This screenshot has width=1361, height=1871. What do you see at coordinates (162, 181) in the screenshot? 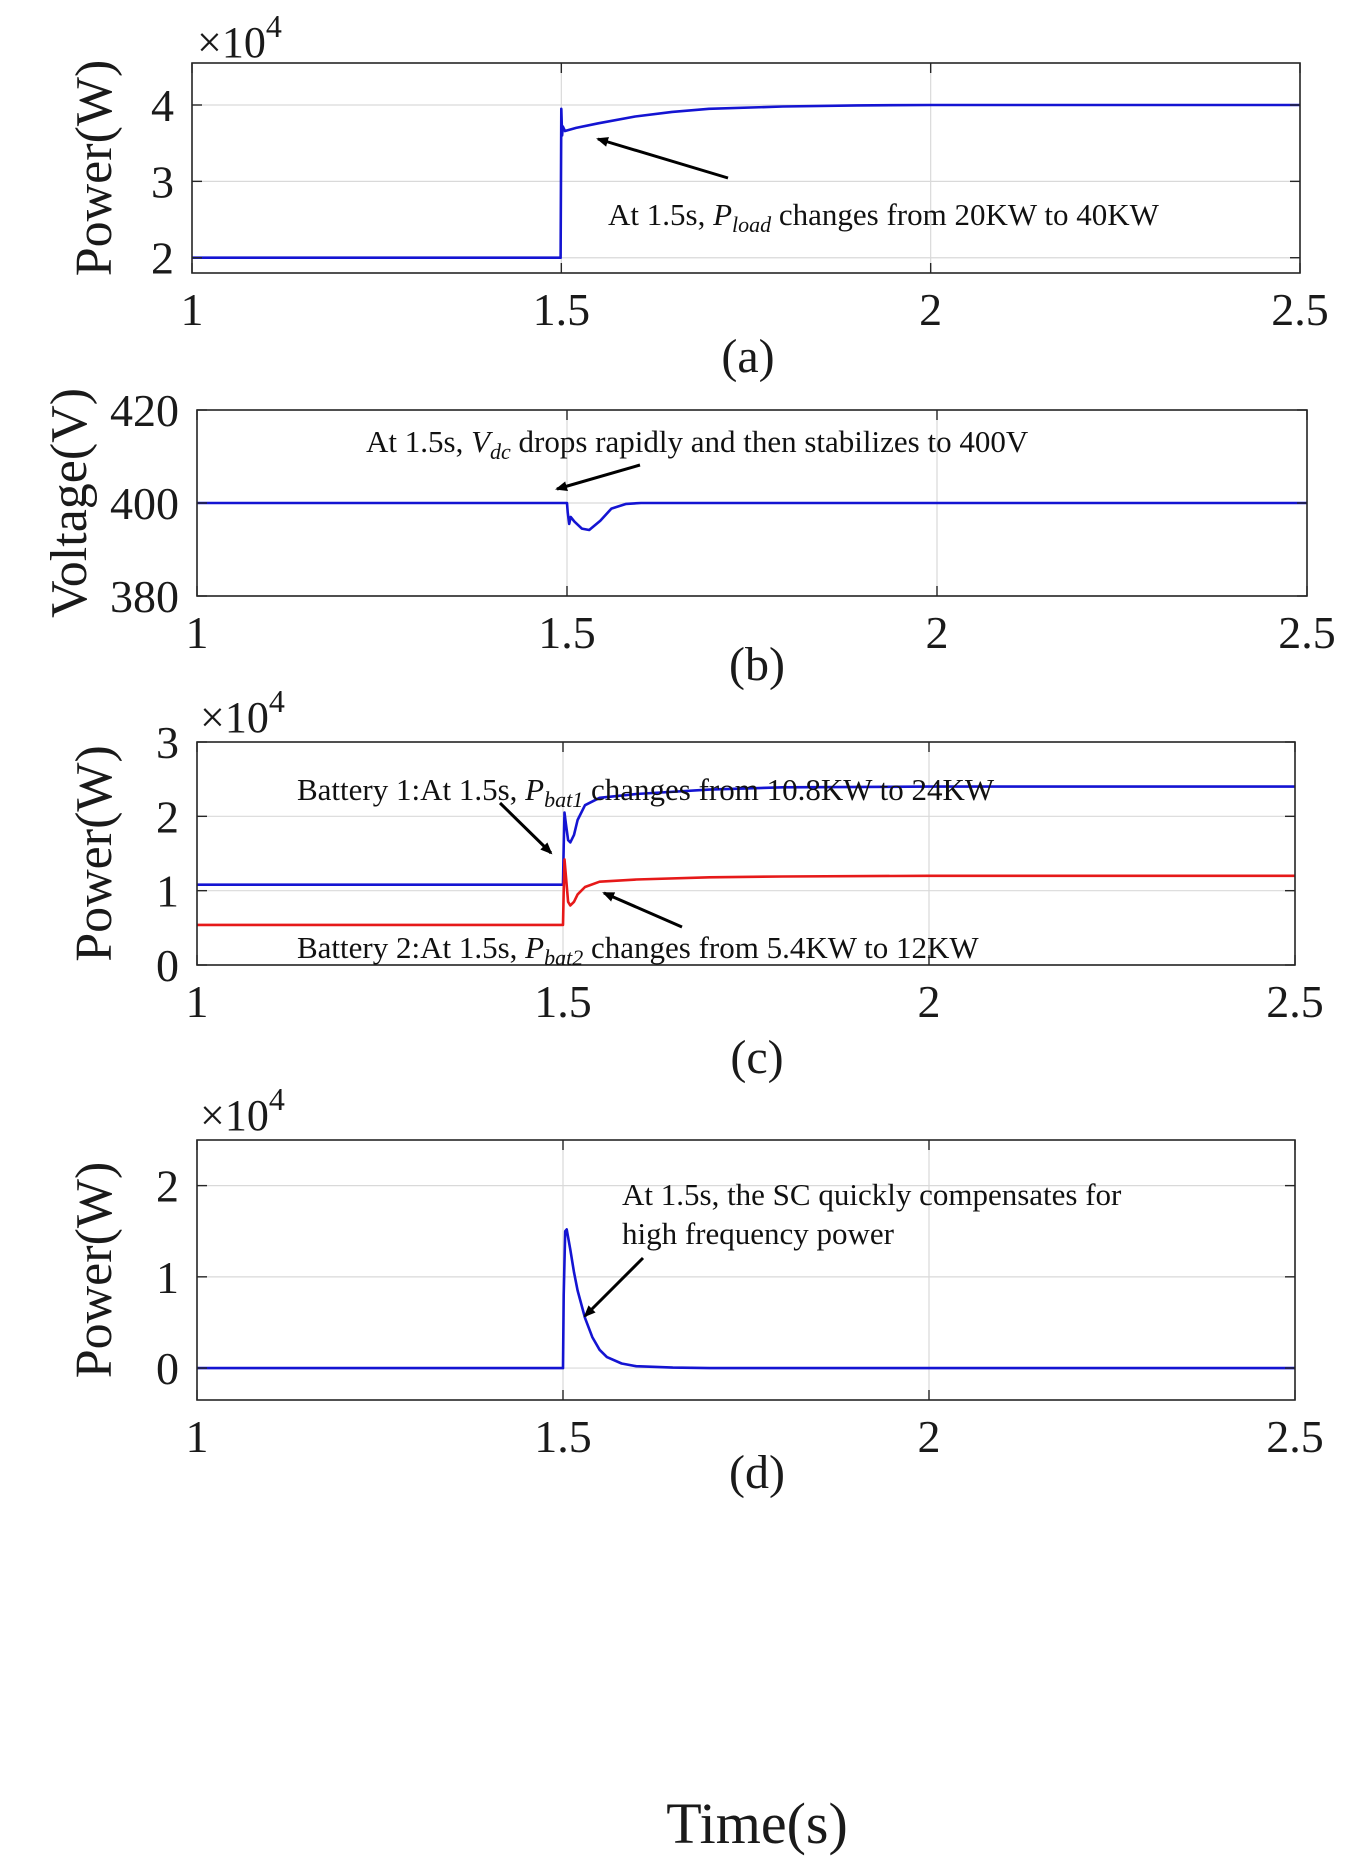
I see `y-tick-label-1: 3` at bounding box center [162, 181].